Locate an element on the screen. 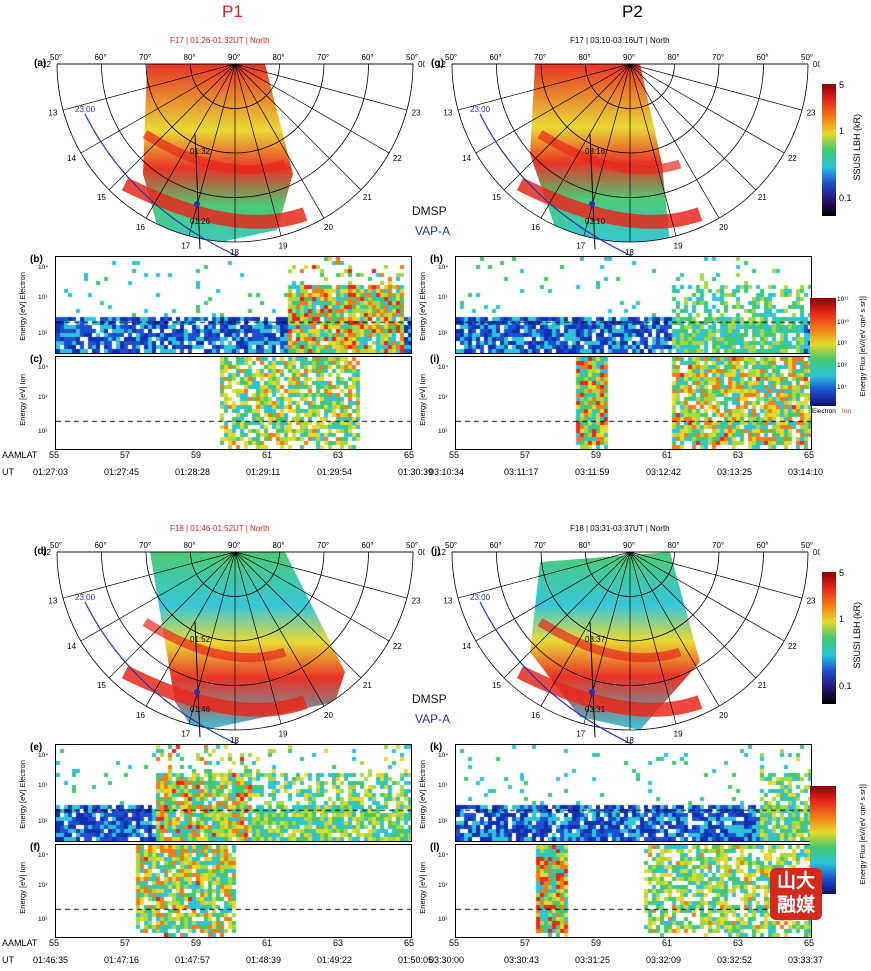 This screenshot has width=871, height=971. ut-tick: 03:32:09 is located at coordinates (664, 960).